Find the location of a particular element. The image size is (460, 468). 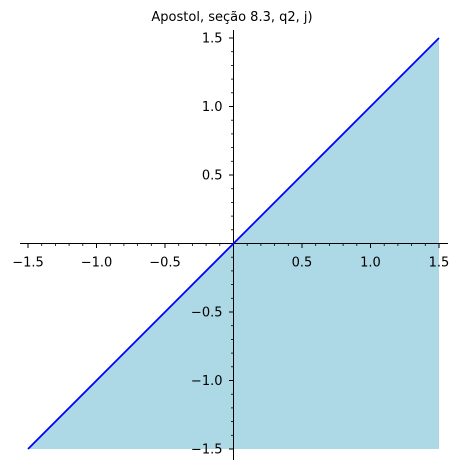

x-tick-label: −1.0 is located at coordinates (97, 263).